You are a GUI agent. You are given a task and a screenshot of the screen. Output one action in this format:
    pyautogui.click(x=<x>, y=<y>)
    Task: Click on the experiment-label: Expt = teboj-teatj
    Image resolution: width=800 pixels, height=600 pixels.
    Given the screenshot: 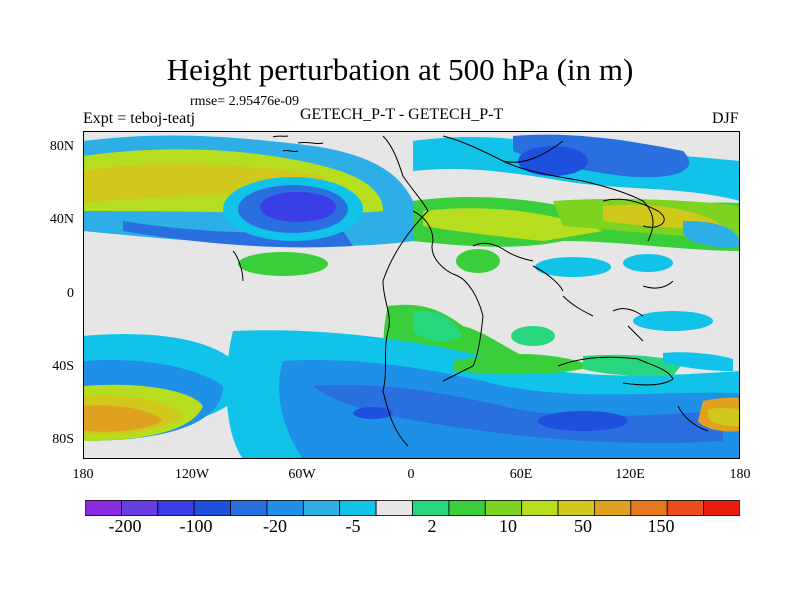 What is the action you would take?
    pyautogui.click(x=139, y=118)
    